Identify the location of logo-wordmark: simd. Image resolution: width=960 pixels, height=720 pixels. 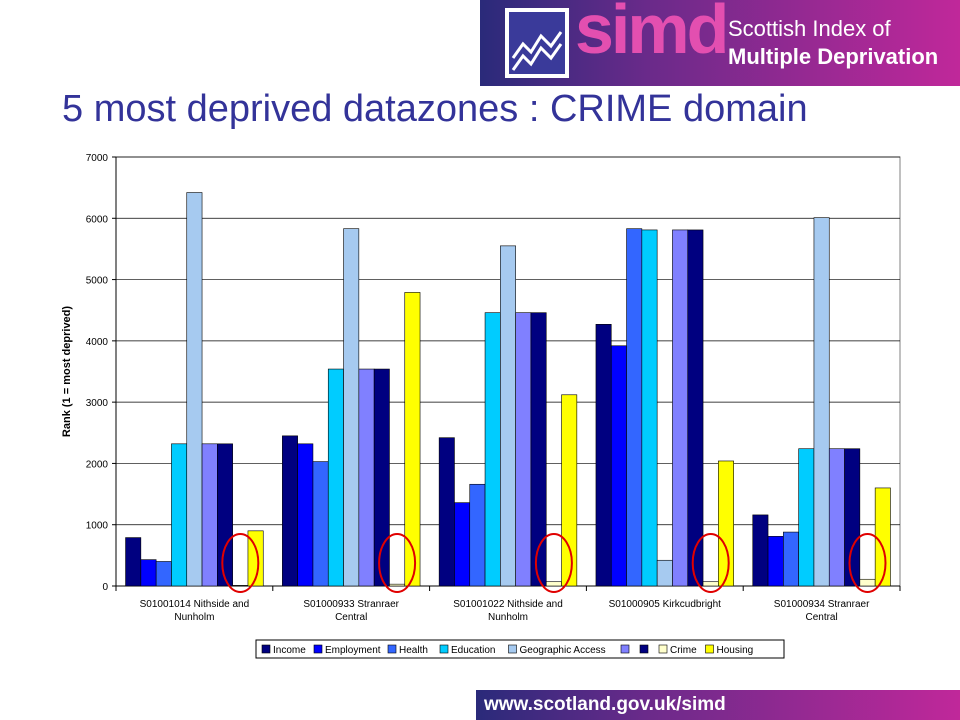
(652, 34).